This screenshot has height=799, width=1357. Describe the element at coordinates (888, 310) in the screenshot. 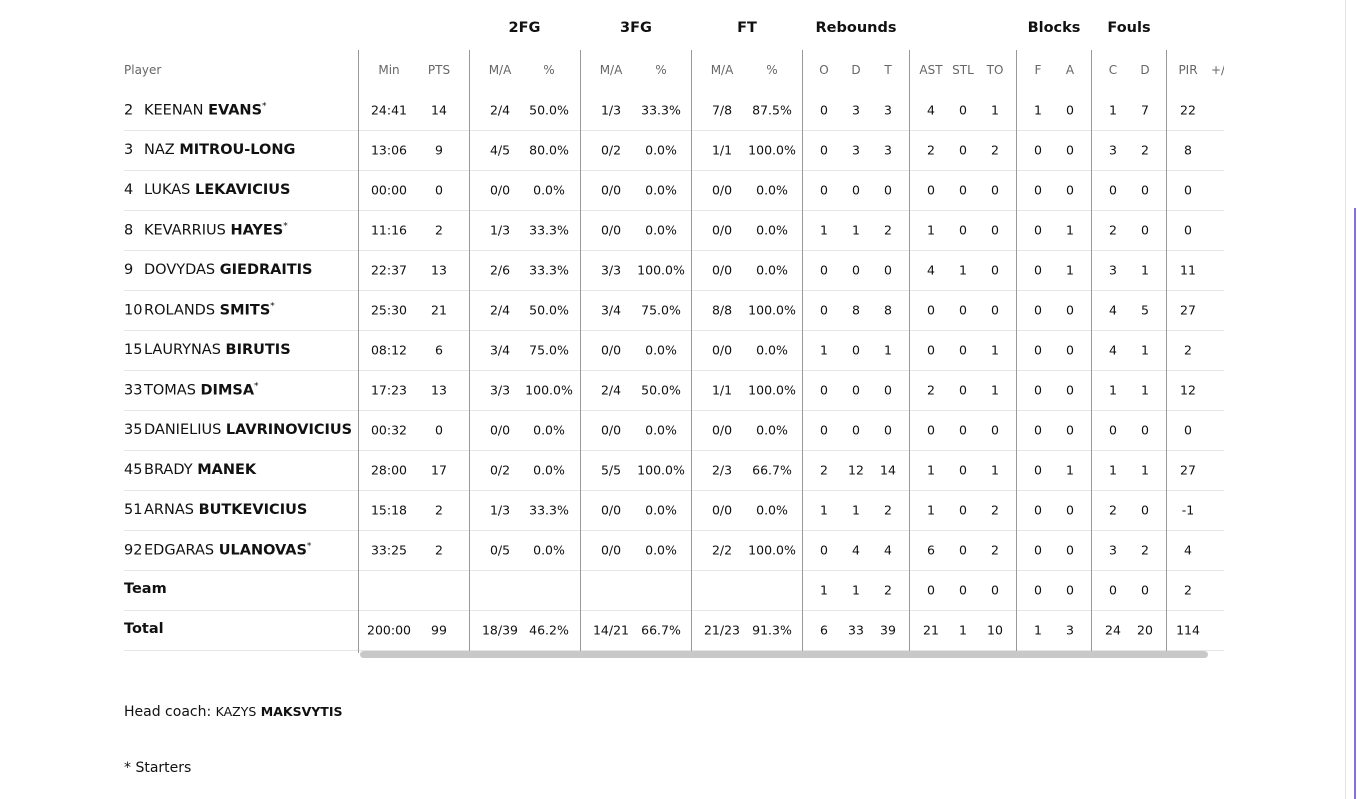

I see `stat-cell: 8` at that location.